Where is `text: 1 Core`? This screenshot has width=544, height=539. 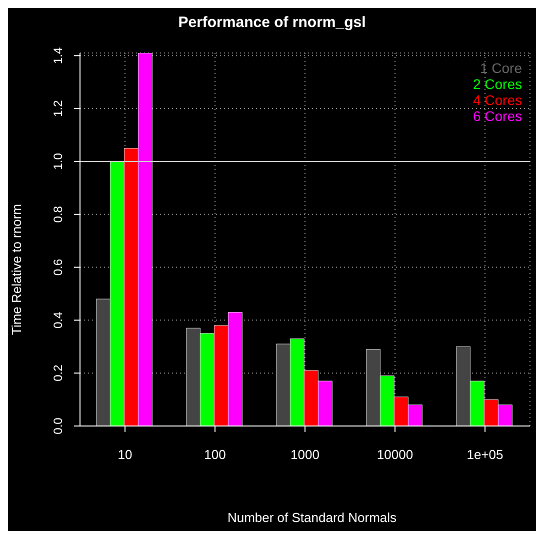 text: 1 Core is located at coordinates (500, 68).